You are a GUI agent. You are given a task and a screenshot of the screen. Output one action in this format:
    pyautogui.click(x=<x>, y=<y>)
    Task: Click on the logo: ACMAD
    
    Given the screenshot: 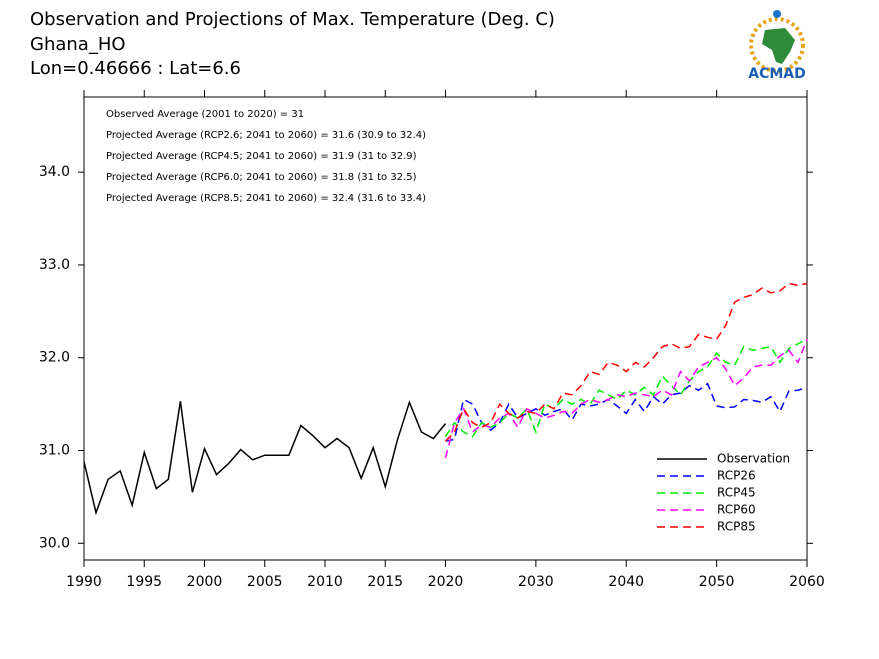 What is the action you would take?
    pyautogui.click(x=777, y=46)
    